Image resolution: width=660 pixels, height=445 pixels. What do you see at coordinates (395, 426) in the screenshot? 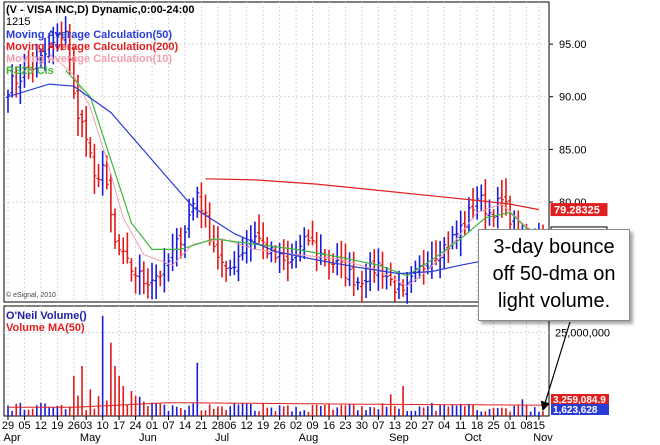
I see `x-tick-label: 13` at bounding box center [395, 426].